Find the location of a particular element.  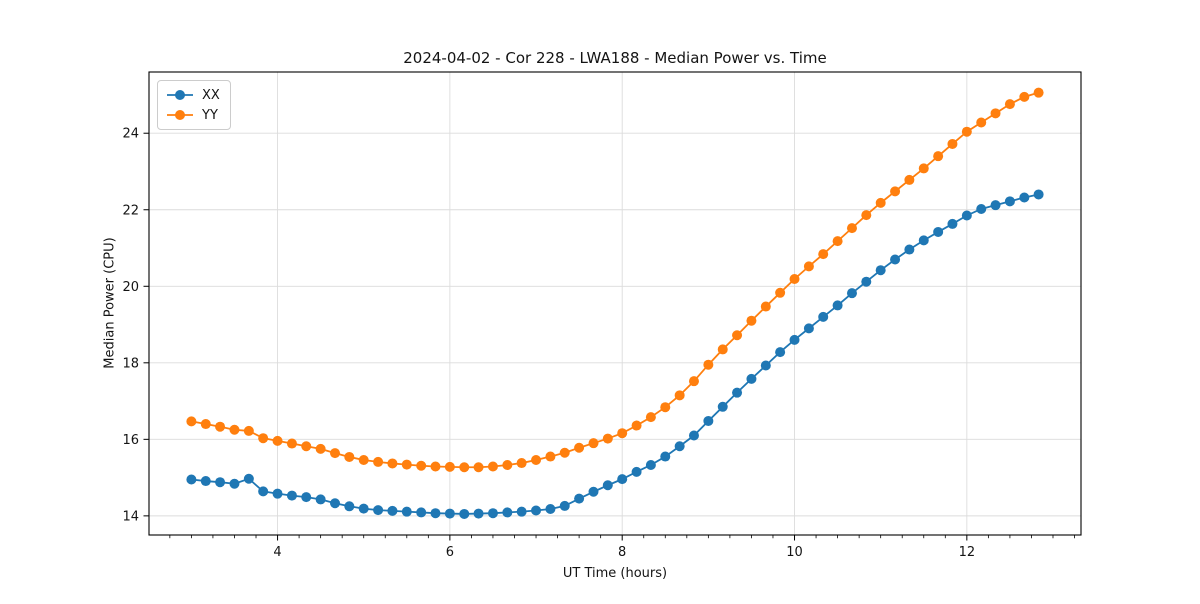

legend-label-xx: XX is located at coordinates (211, 95).